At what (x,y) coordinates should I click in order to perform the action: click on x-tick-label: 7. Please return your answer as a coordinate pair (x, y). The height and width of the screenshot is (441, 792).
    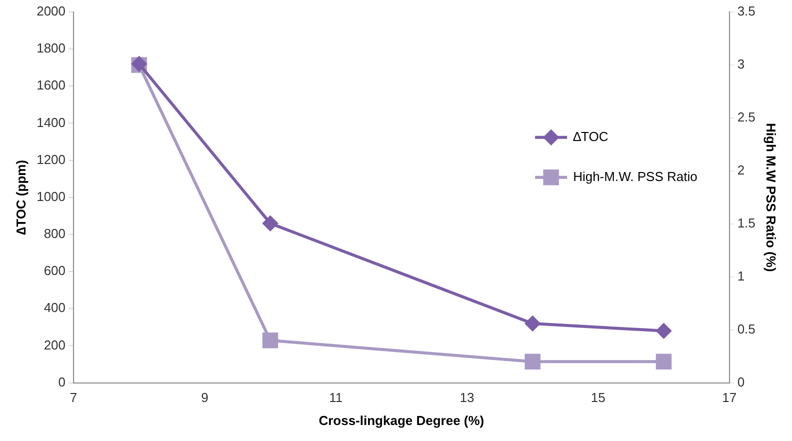
    Looking at the image, I should click on (74, 398).